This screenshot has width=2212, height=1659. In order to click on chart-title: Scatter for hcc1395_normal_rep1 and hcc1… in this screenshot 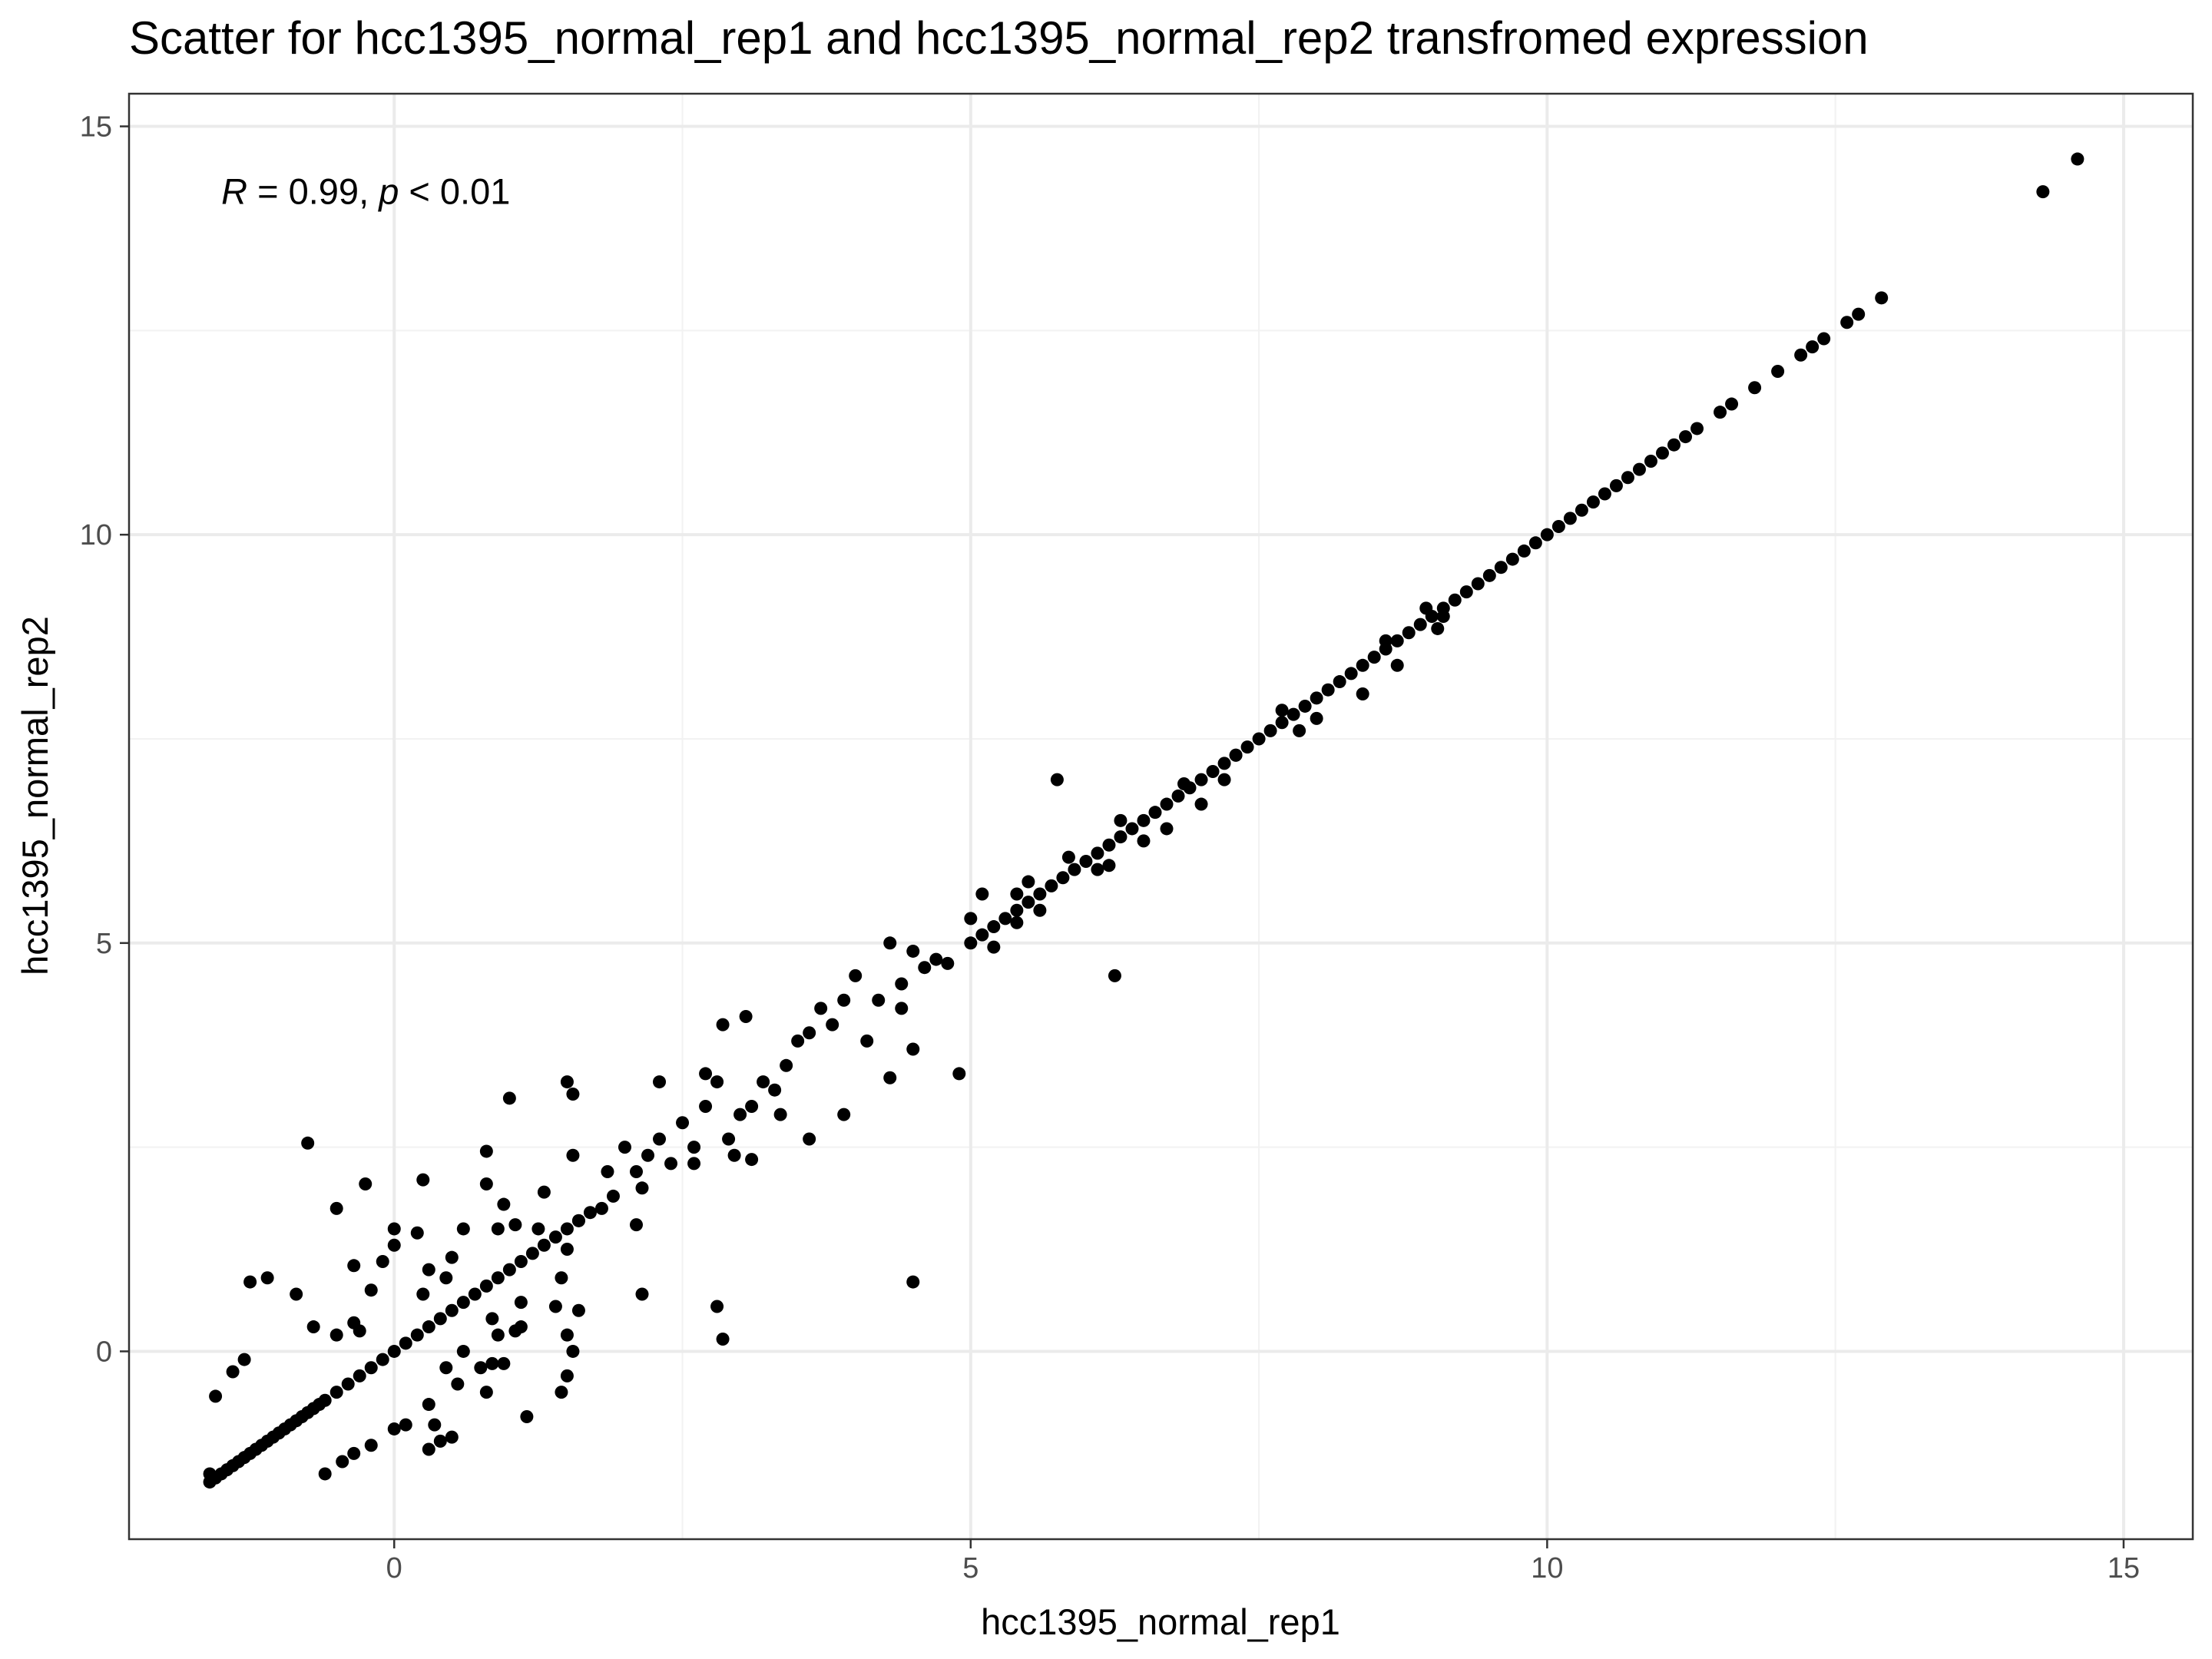, I will do `click(999, 38)`.